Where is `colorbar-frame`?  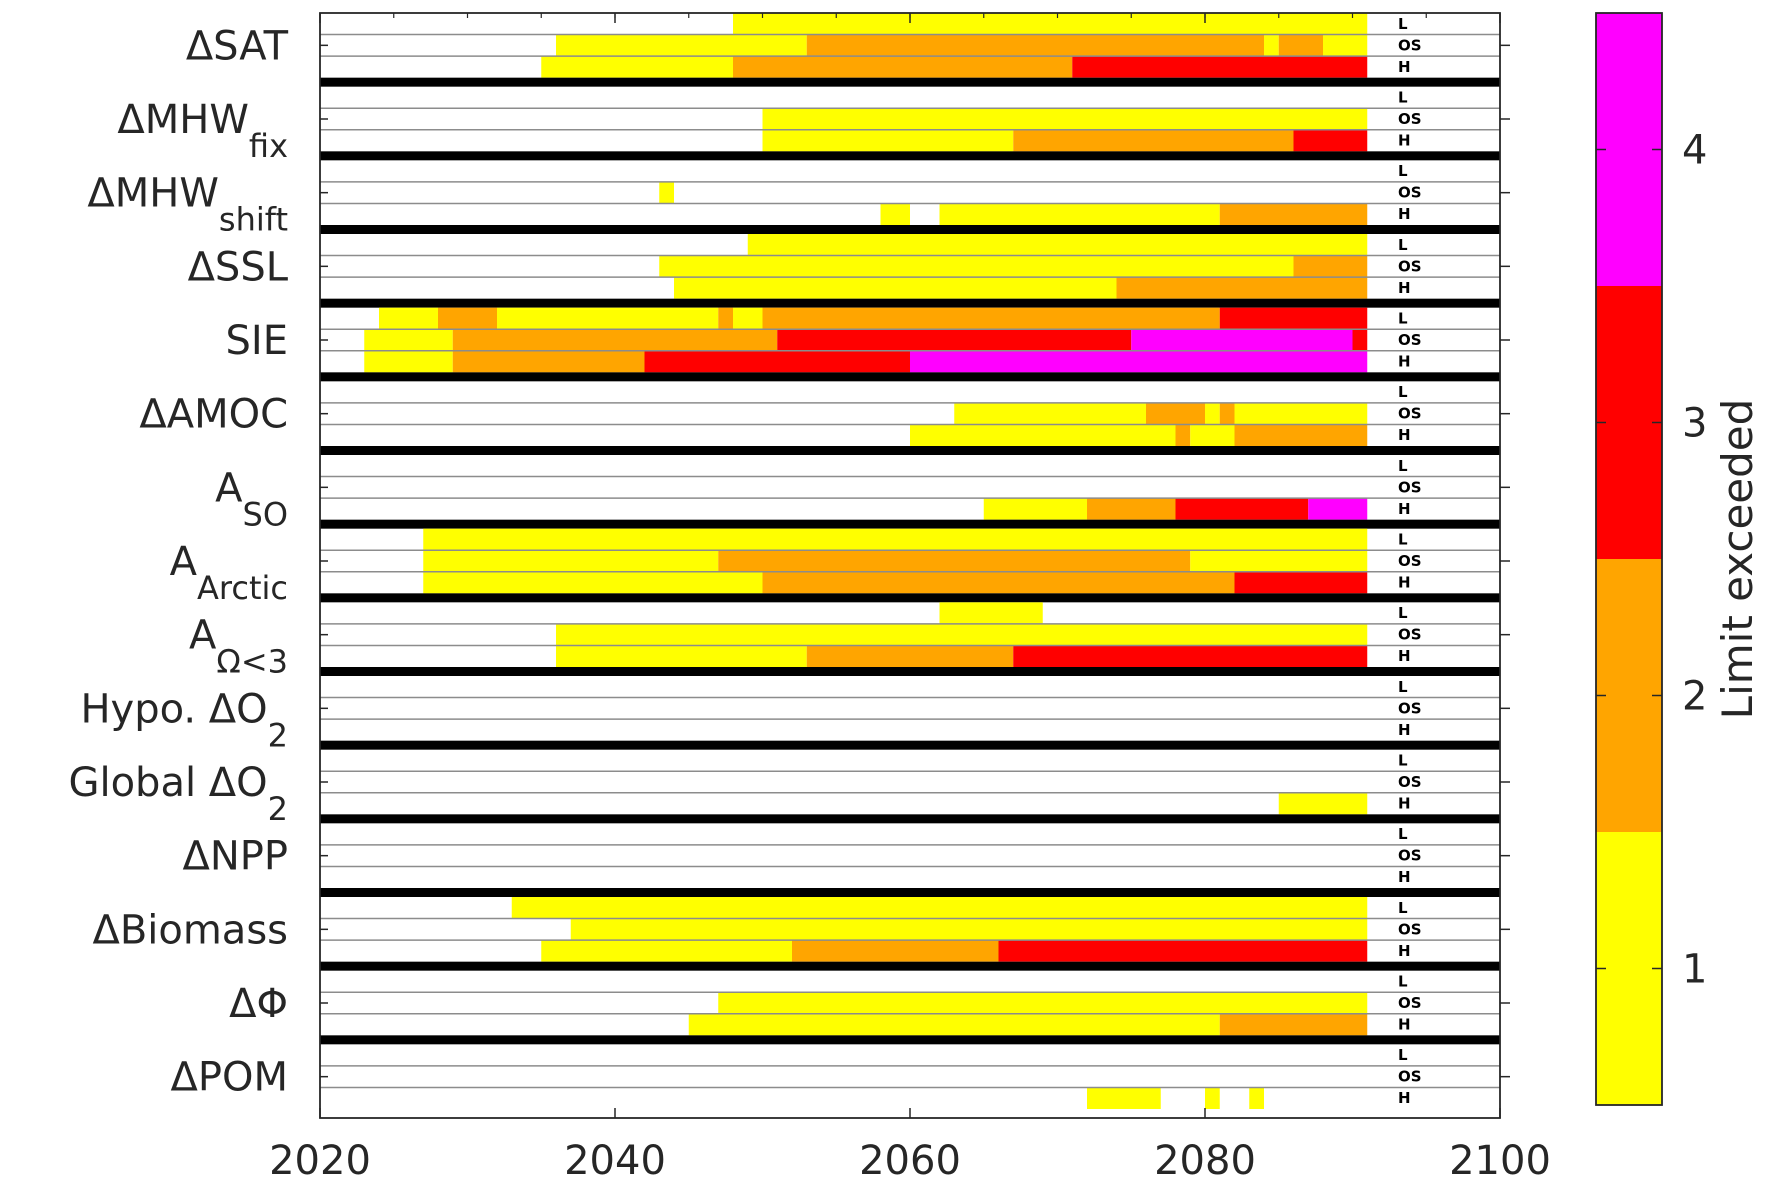 colorbar-frame is located at coordinates (1629, 559).